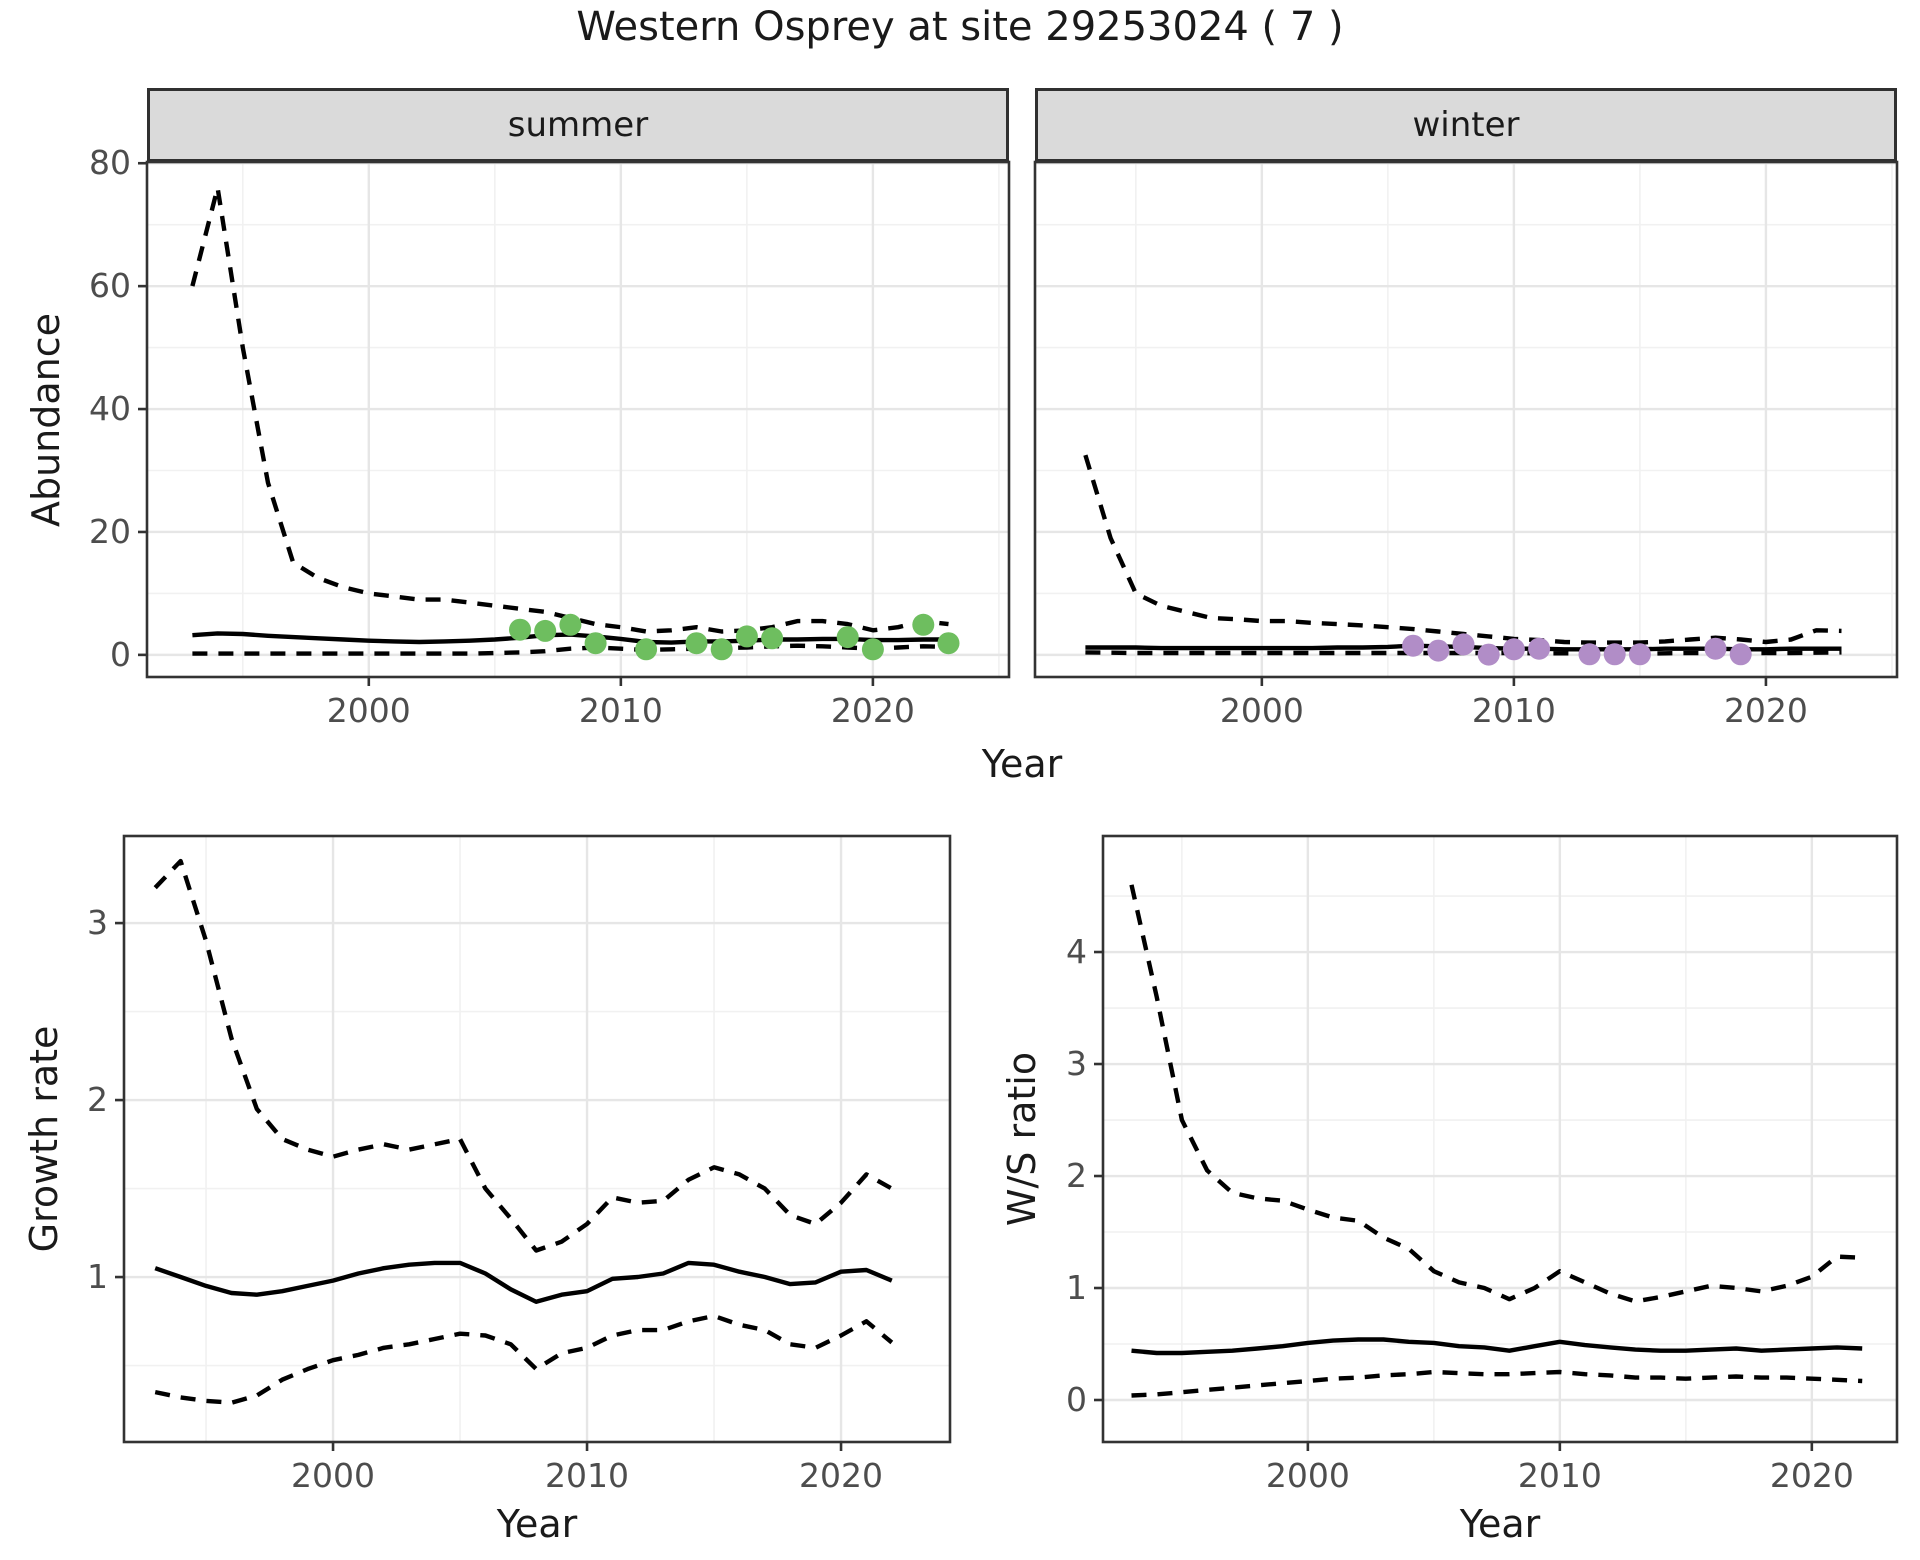 The image size is (1920, 1560). Describe the element at coordinates (110, 408) in the screenshot. I see `y-tick-label: 40` at that location.